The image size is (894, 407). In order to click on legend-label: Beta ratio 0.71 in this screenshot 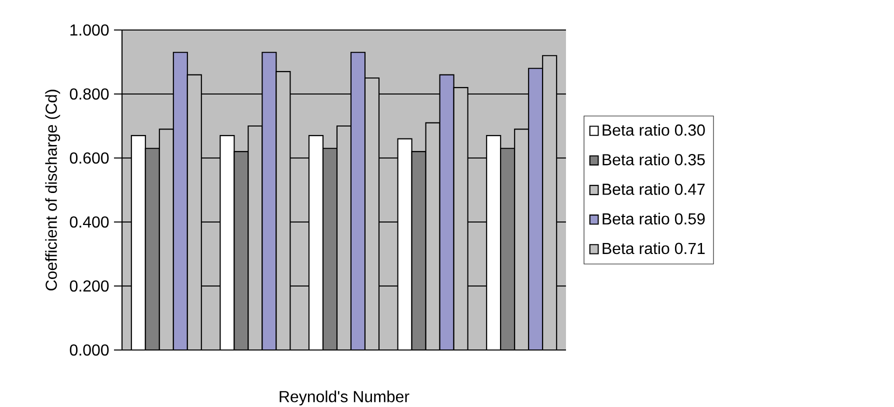, I will do `click(653, 248)`.